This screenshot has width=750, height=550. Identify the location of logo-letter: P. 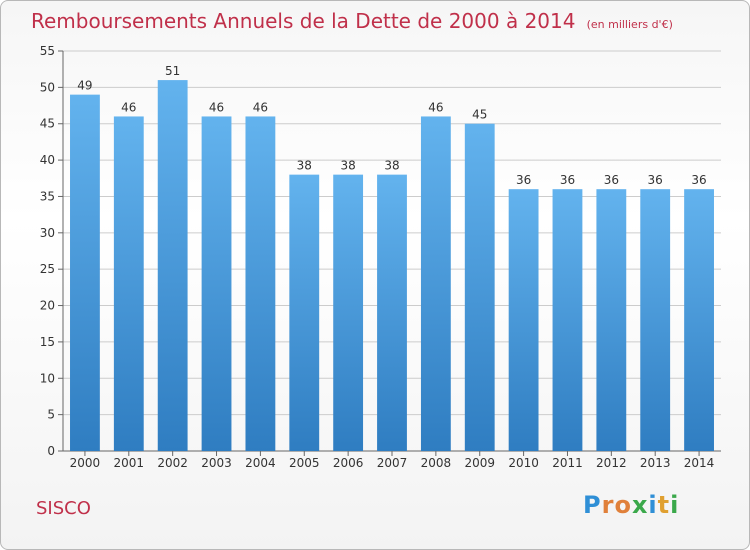
(592, 505).